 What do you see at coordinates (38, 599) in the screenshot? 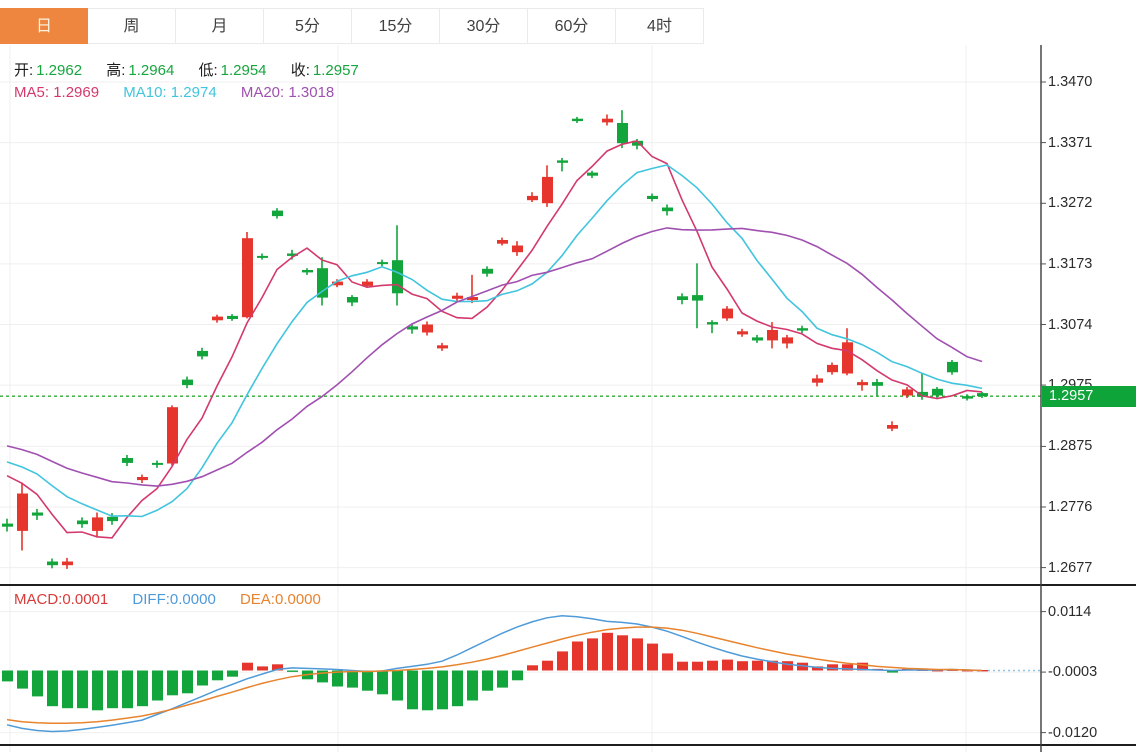
I see `macd-label: MACD:` at bounding box center [38, 599].